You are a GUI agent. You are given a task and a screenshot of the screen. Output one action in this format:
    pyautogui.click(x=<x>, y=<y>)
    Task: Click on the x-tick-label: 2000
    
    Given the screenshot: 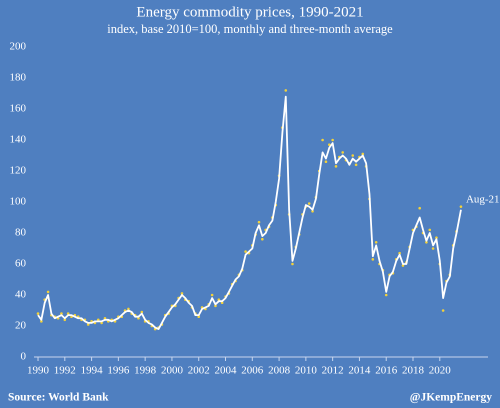 What is the action you would take?
    pyautogui.click(x=172, y=371)
    